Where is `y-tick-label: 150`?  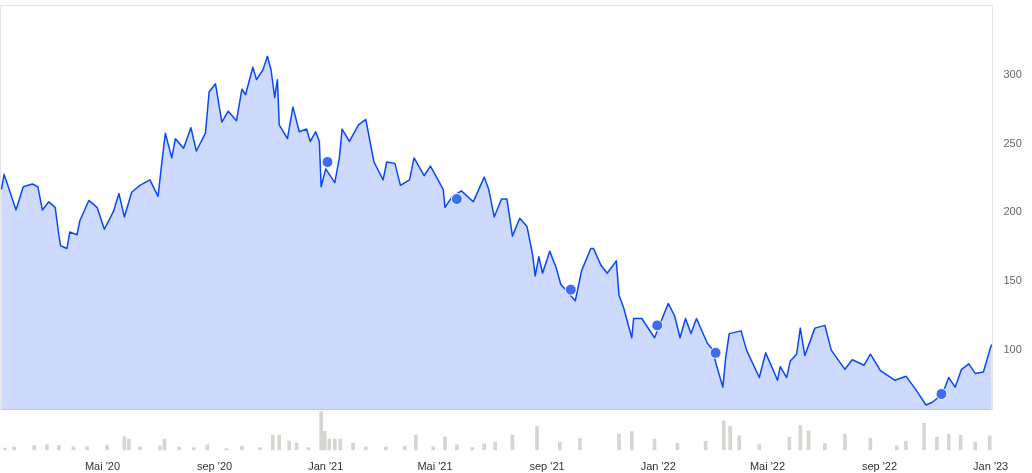 y-tick-label: 150 is located at coordinates (1012, 280).